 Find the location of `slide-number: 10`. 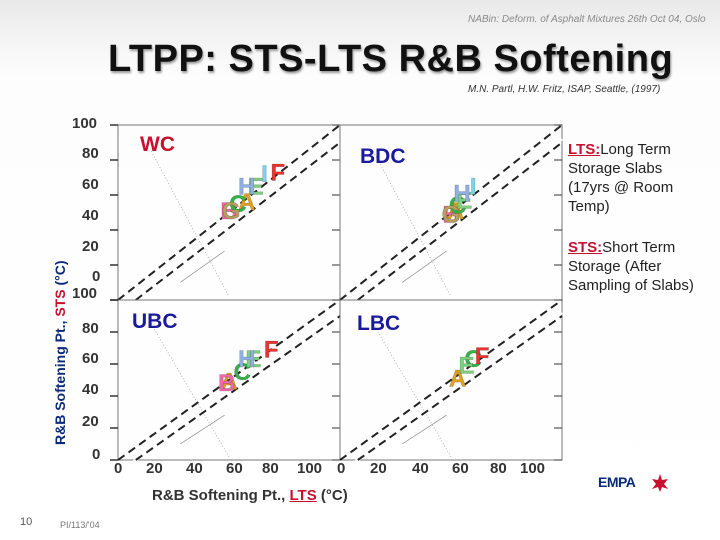

slide-number: 10 is located at coordinates (26, 522).